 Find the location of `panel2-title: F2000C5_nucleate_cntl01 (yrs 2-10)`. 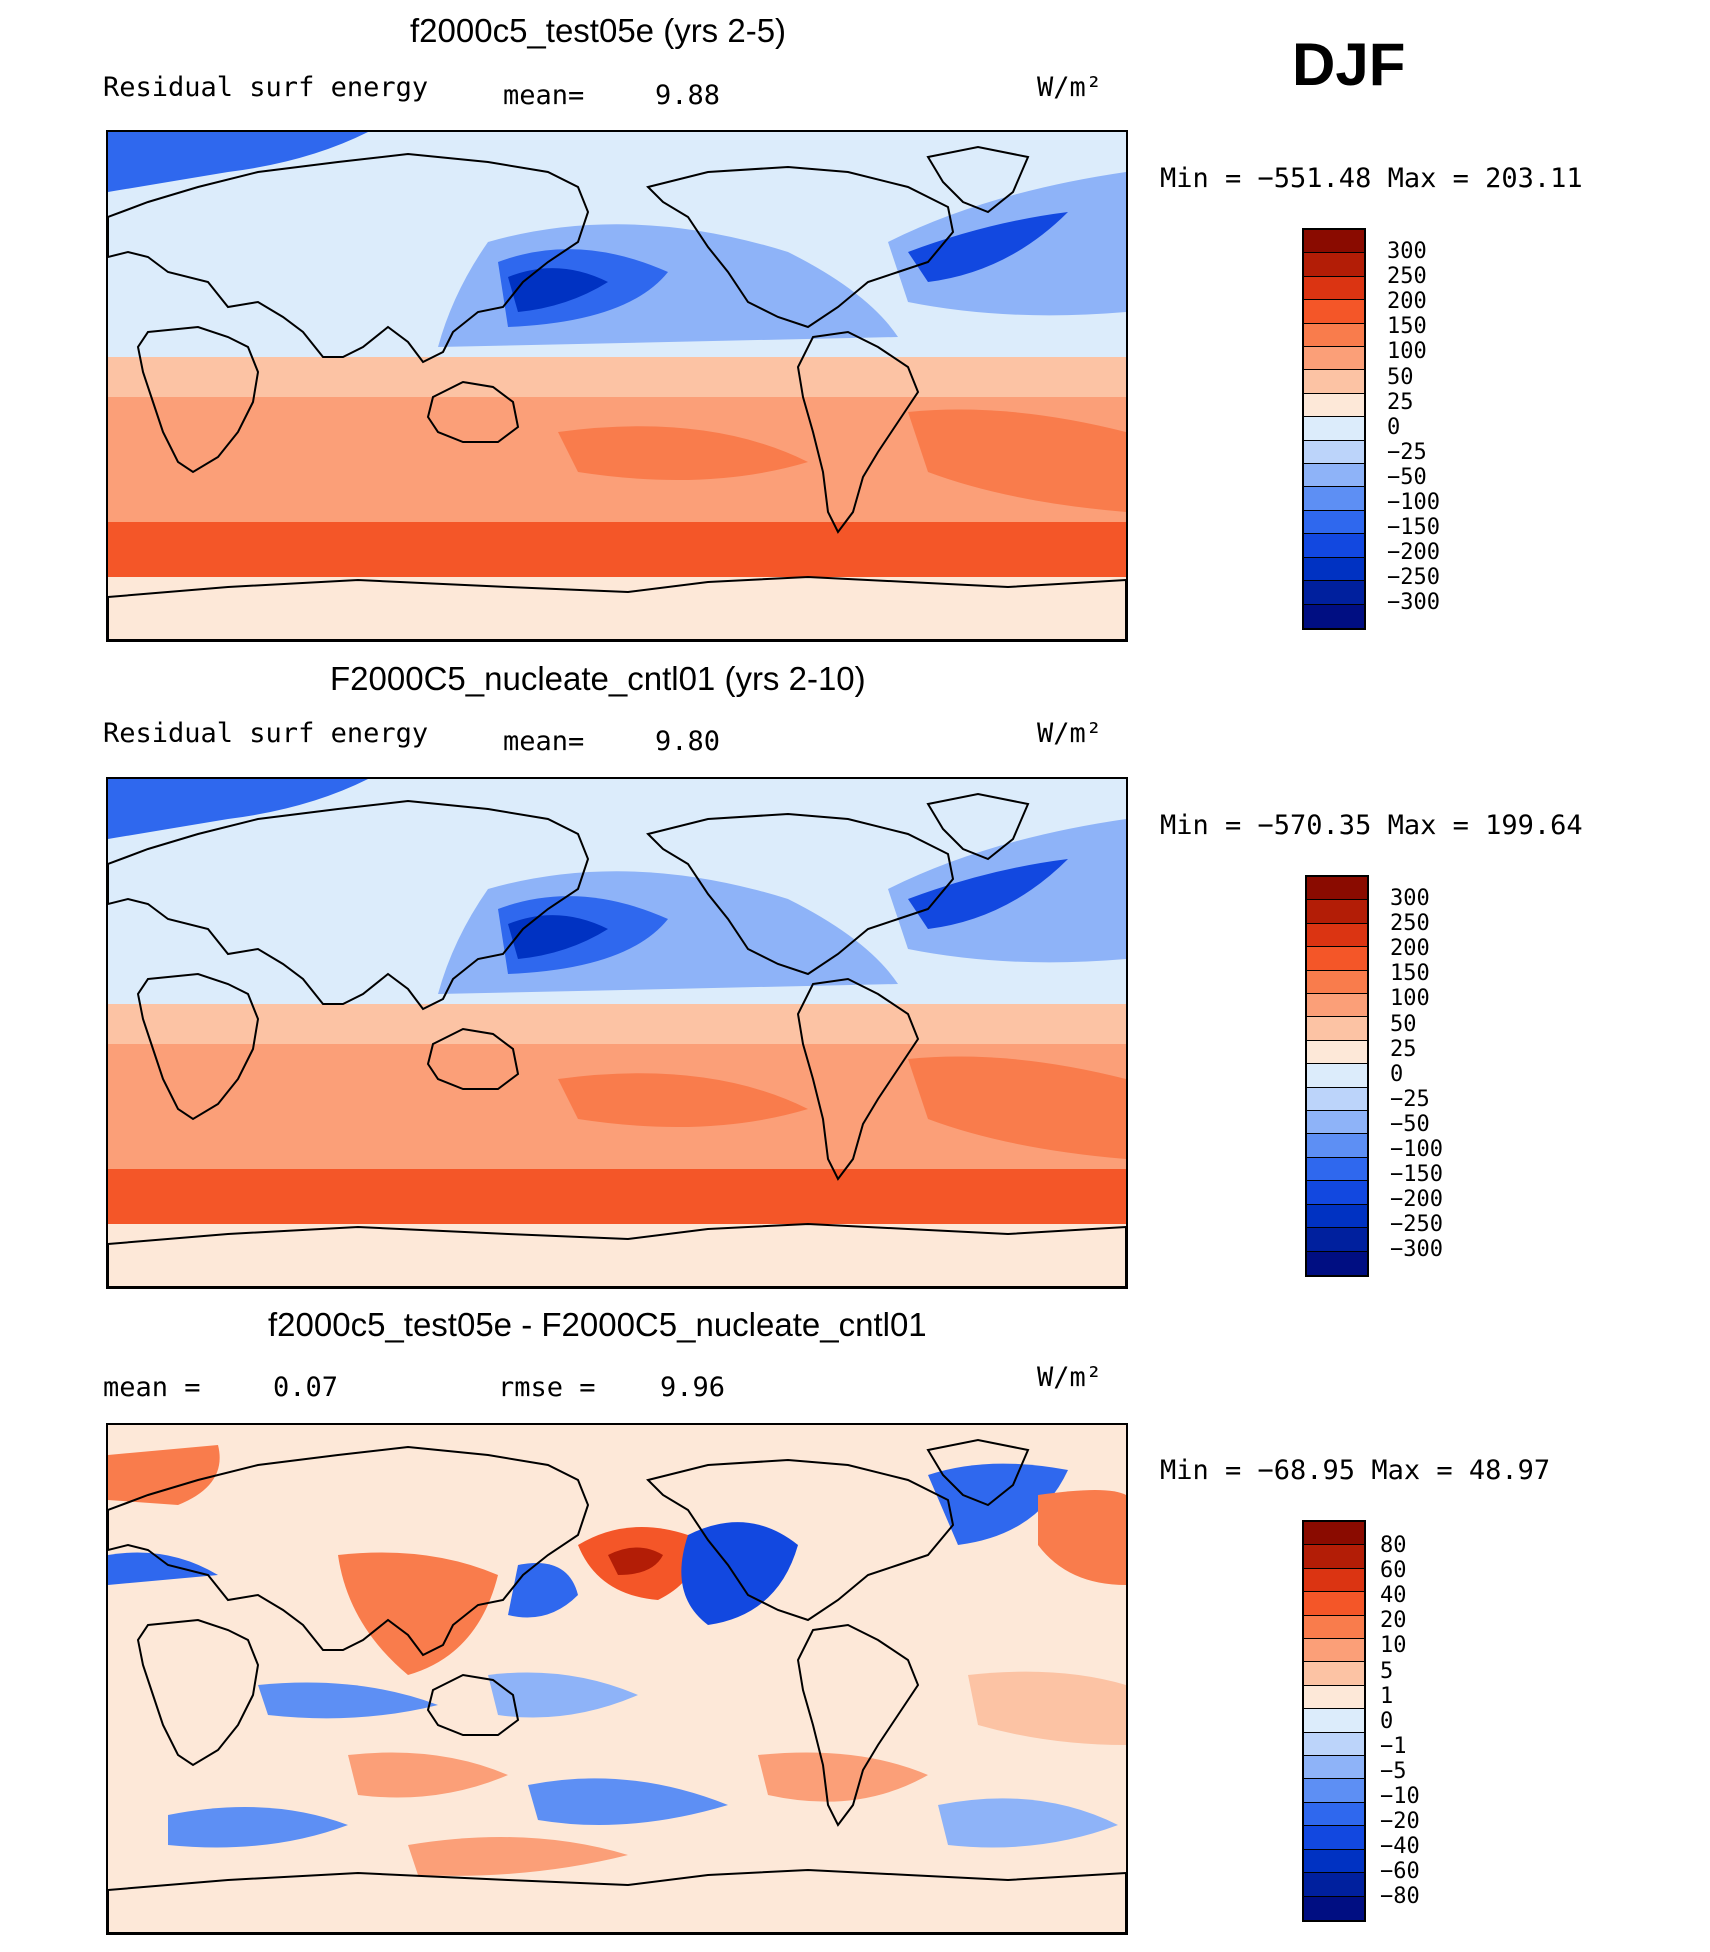

panel2-title: F2000C5_nucleate_cntl01 (yrs 2-10) is located at coordinates (598, 678).